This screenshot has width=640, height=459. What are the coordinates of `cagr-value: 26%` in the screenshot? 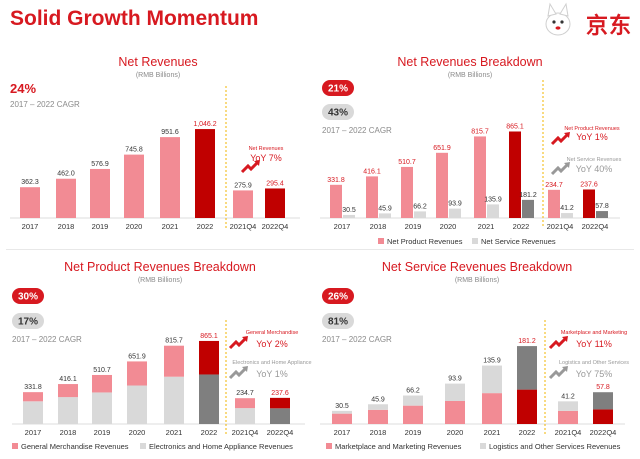 It's located at (338, 297).